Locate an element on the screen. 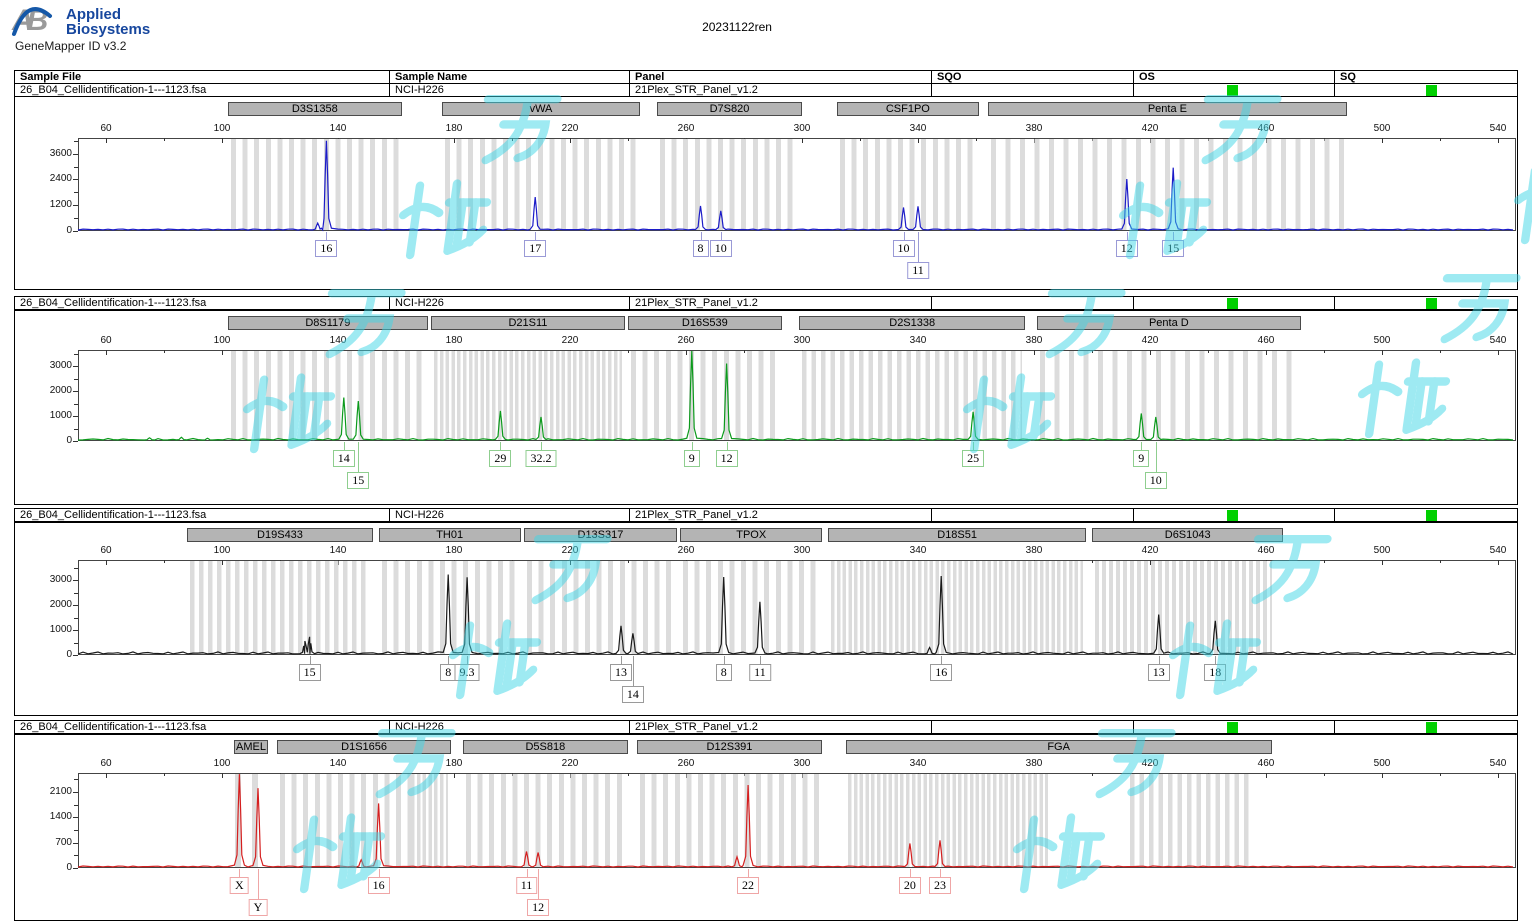 The image size is (1532, 924). x-tick-label: 180 is located at coordinates (454, 128).